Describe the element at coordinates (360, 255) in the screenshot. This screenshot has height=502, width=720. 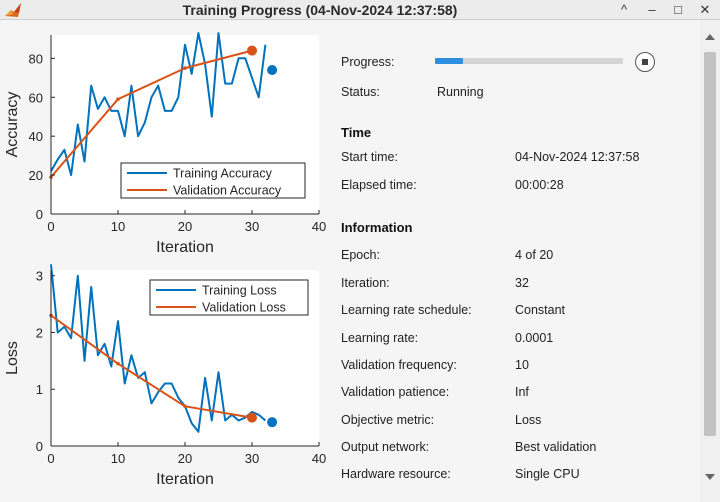
I see `info-row-label: Epoch:` at that location.